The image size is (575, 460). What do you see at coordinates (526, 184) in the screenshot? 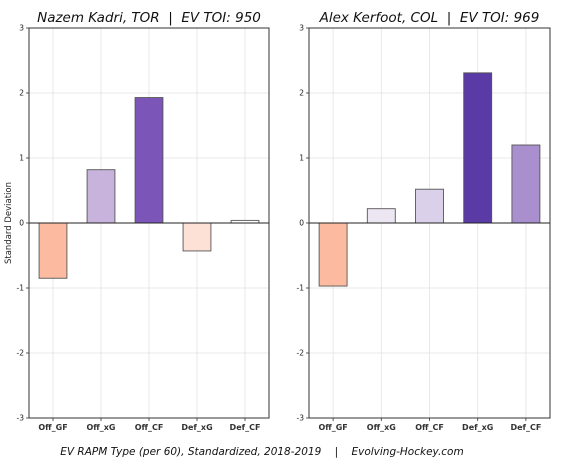
I see `bar-def-cf` at bounding box center [526, 184].